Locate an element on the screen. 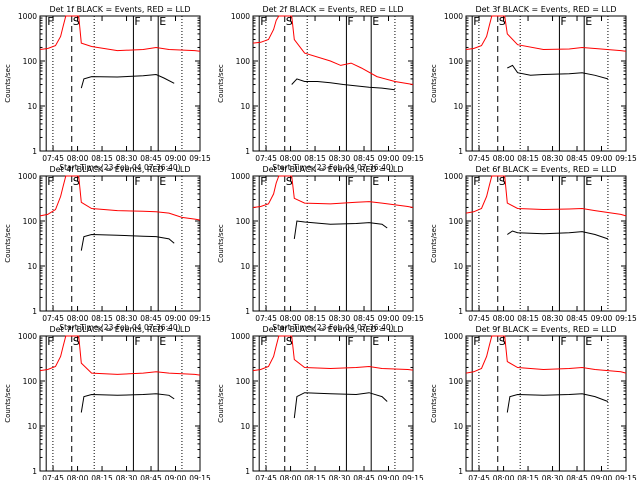 The image size is (640, 480). chart-title: Det 7f BLACK = Events, RED = LLD is located at coordinates (119, 329).